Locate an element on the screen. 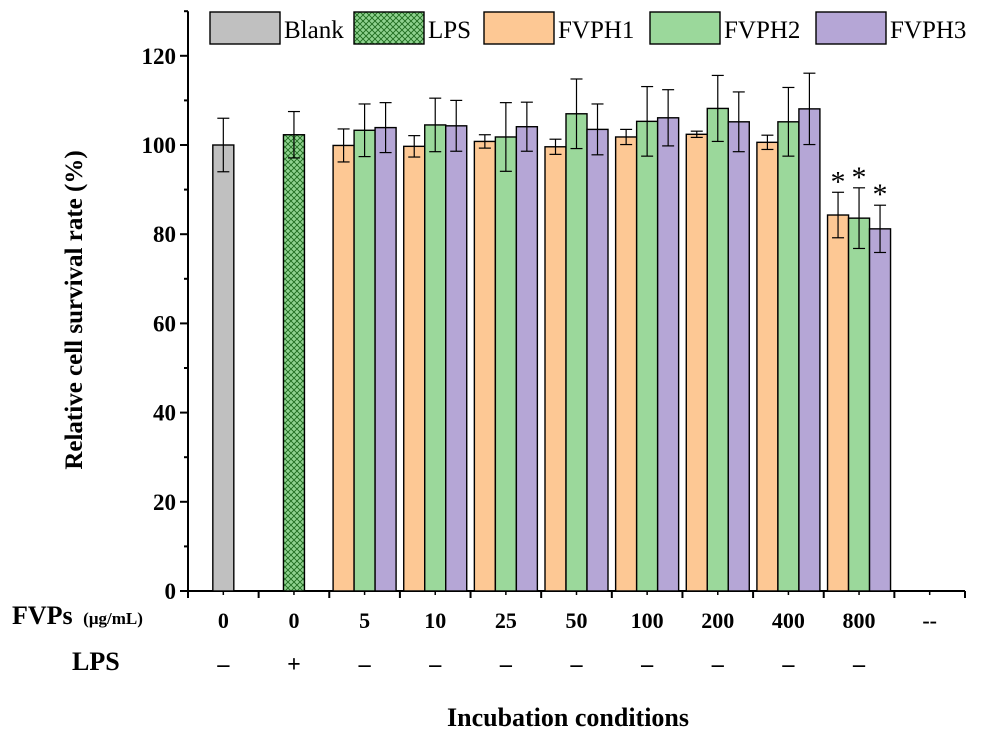 The width and height of the screenshot is (988, 735). y-tick-label: 0 is located at coordinates (171, 591).